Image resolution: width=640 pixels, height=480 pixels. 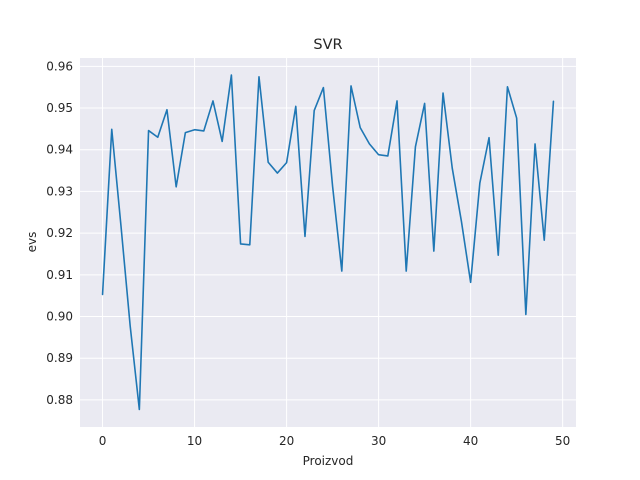 What do you see at coordinates (335, 441) in the screenshot?
I see `x-tick-labels: 0 10 20 30 40 50` at bounding box center [335, 441].